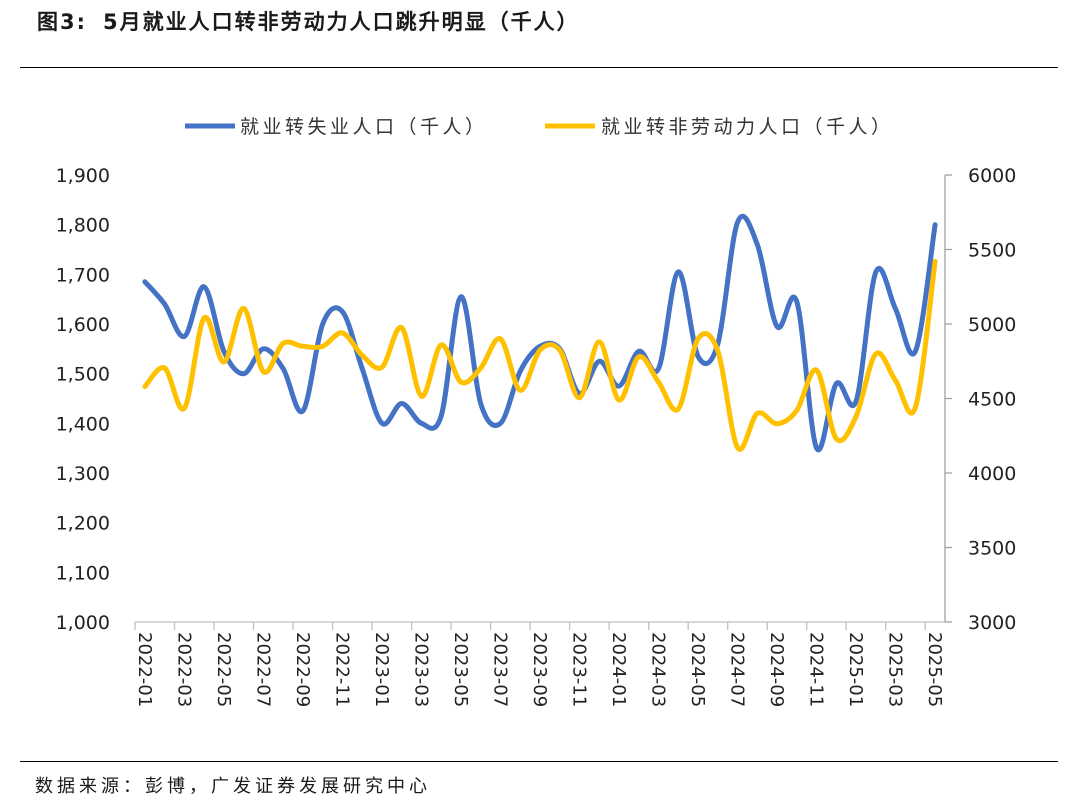 Image resolution: width=1080 pixels, height=803 pixels. I want to click on x-axis-tick-label: 2023-05, so click(460, 669).